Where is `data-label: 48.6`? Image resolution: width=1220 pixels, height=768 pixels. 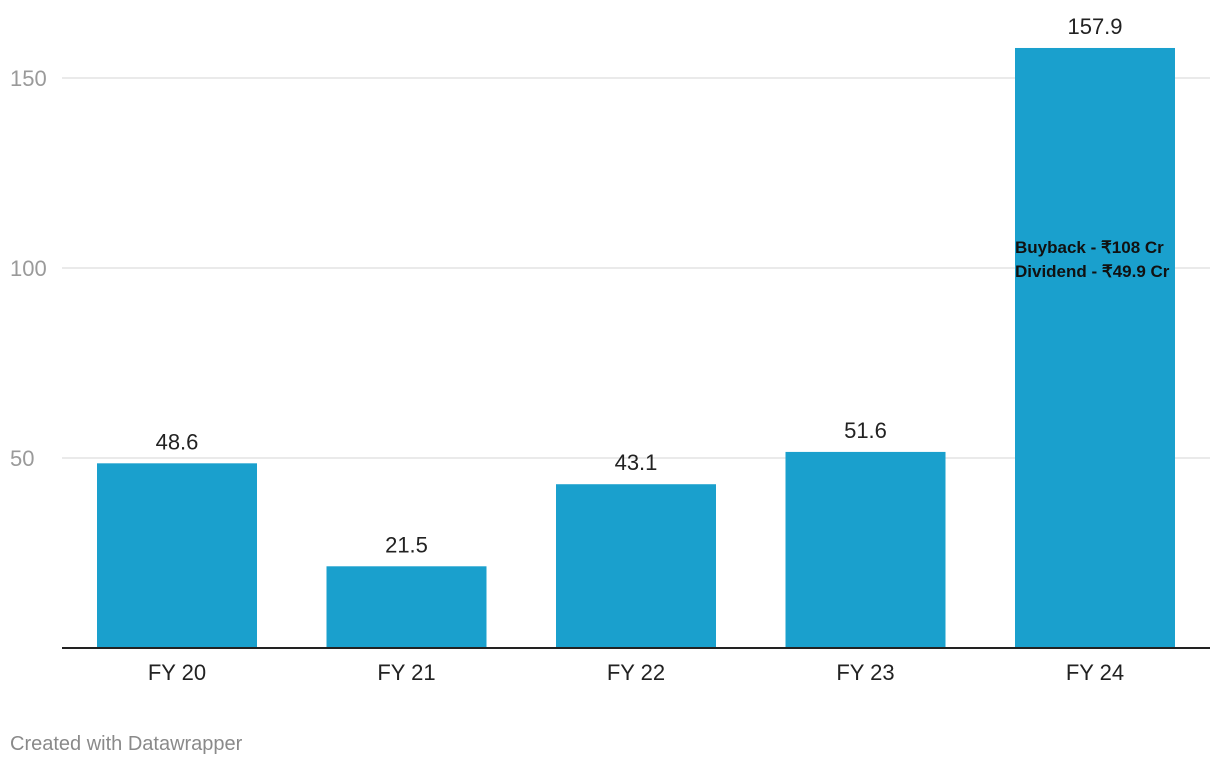
data-label: 48.6 is located at coordinates (177, 441).